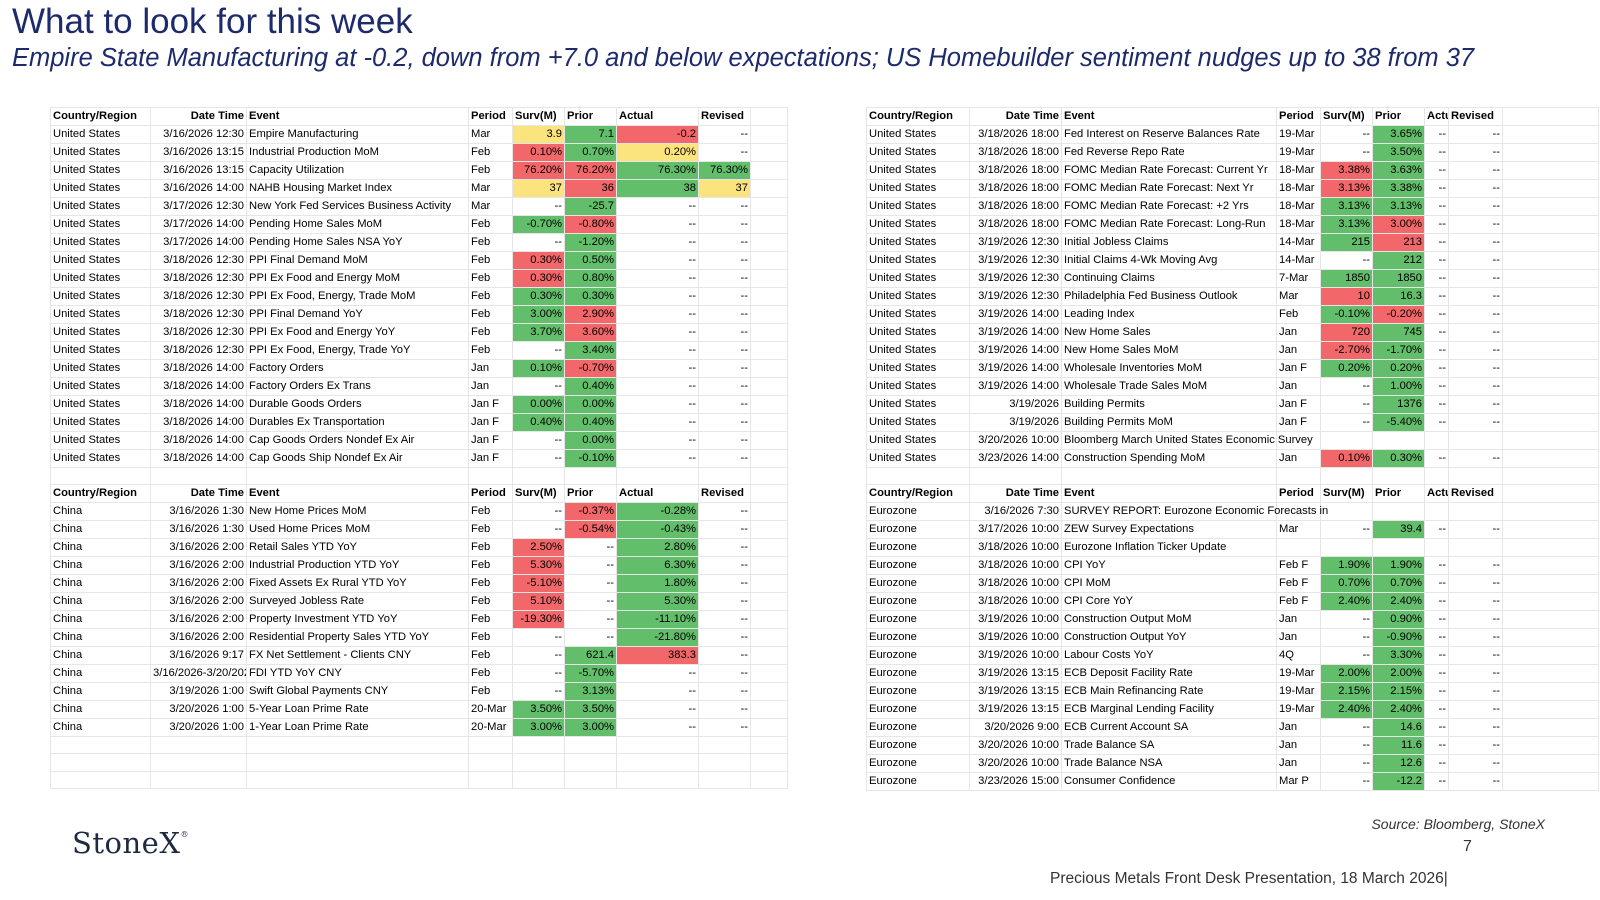 The height and width of the screenshot is (900, 1600). Describe the element at coordinates (1346, 458) in the screenshot. I see `cell-survey: 0.10%` at that location.